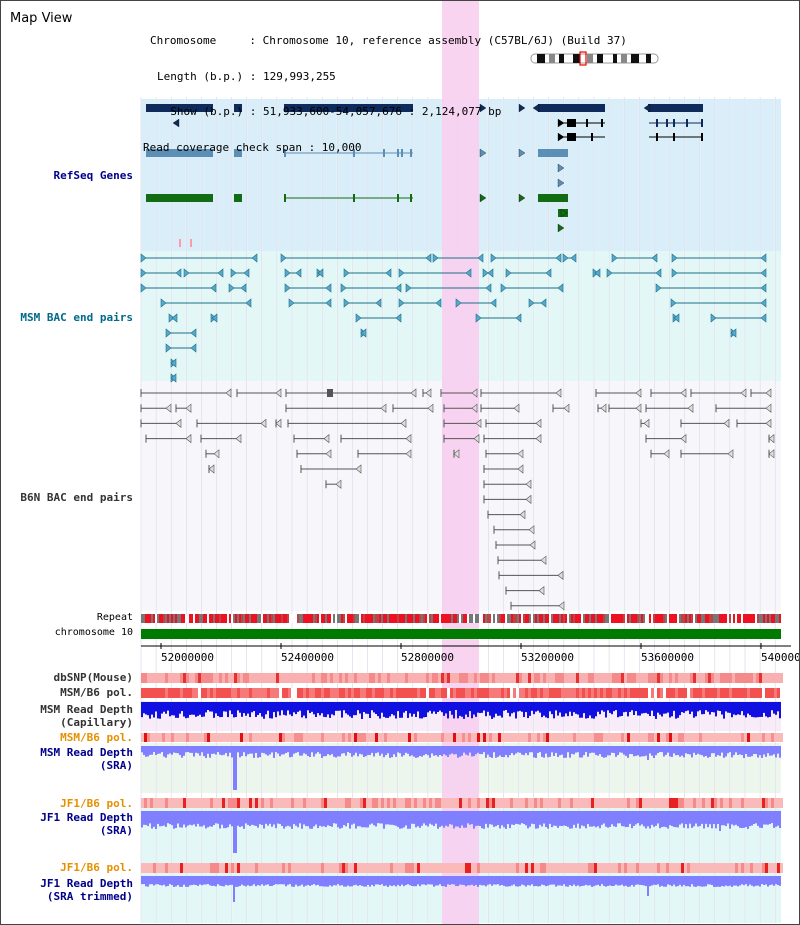  I want to click on track-label-jf1-pol-2: JF1/B6 pol., so click(96, 867).